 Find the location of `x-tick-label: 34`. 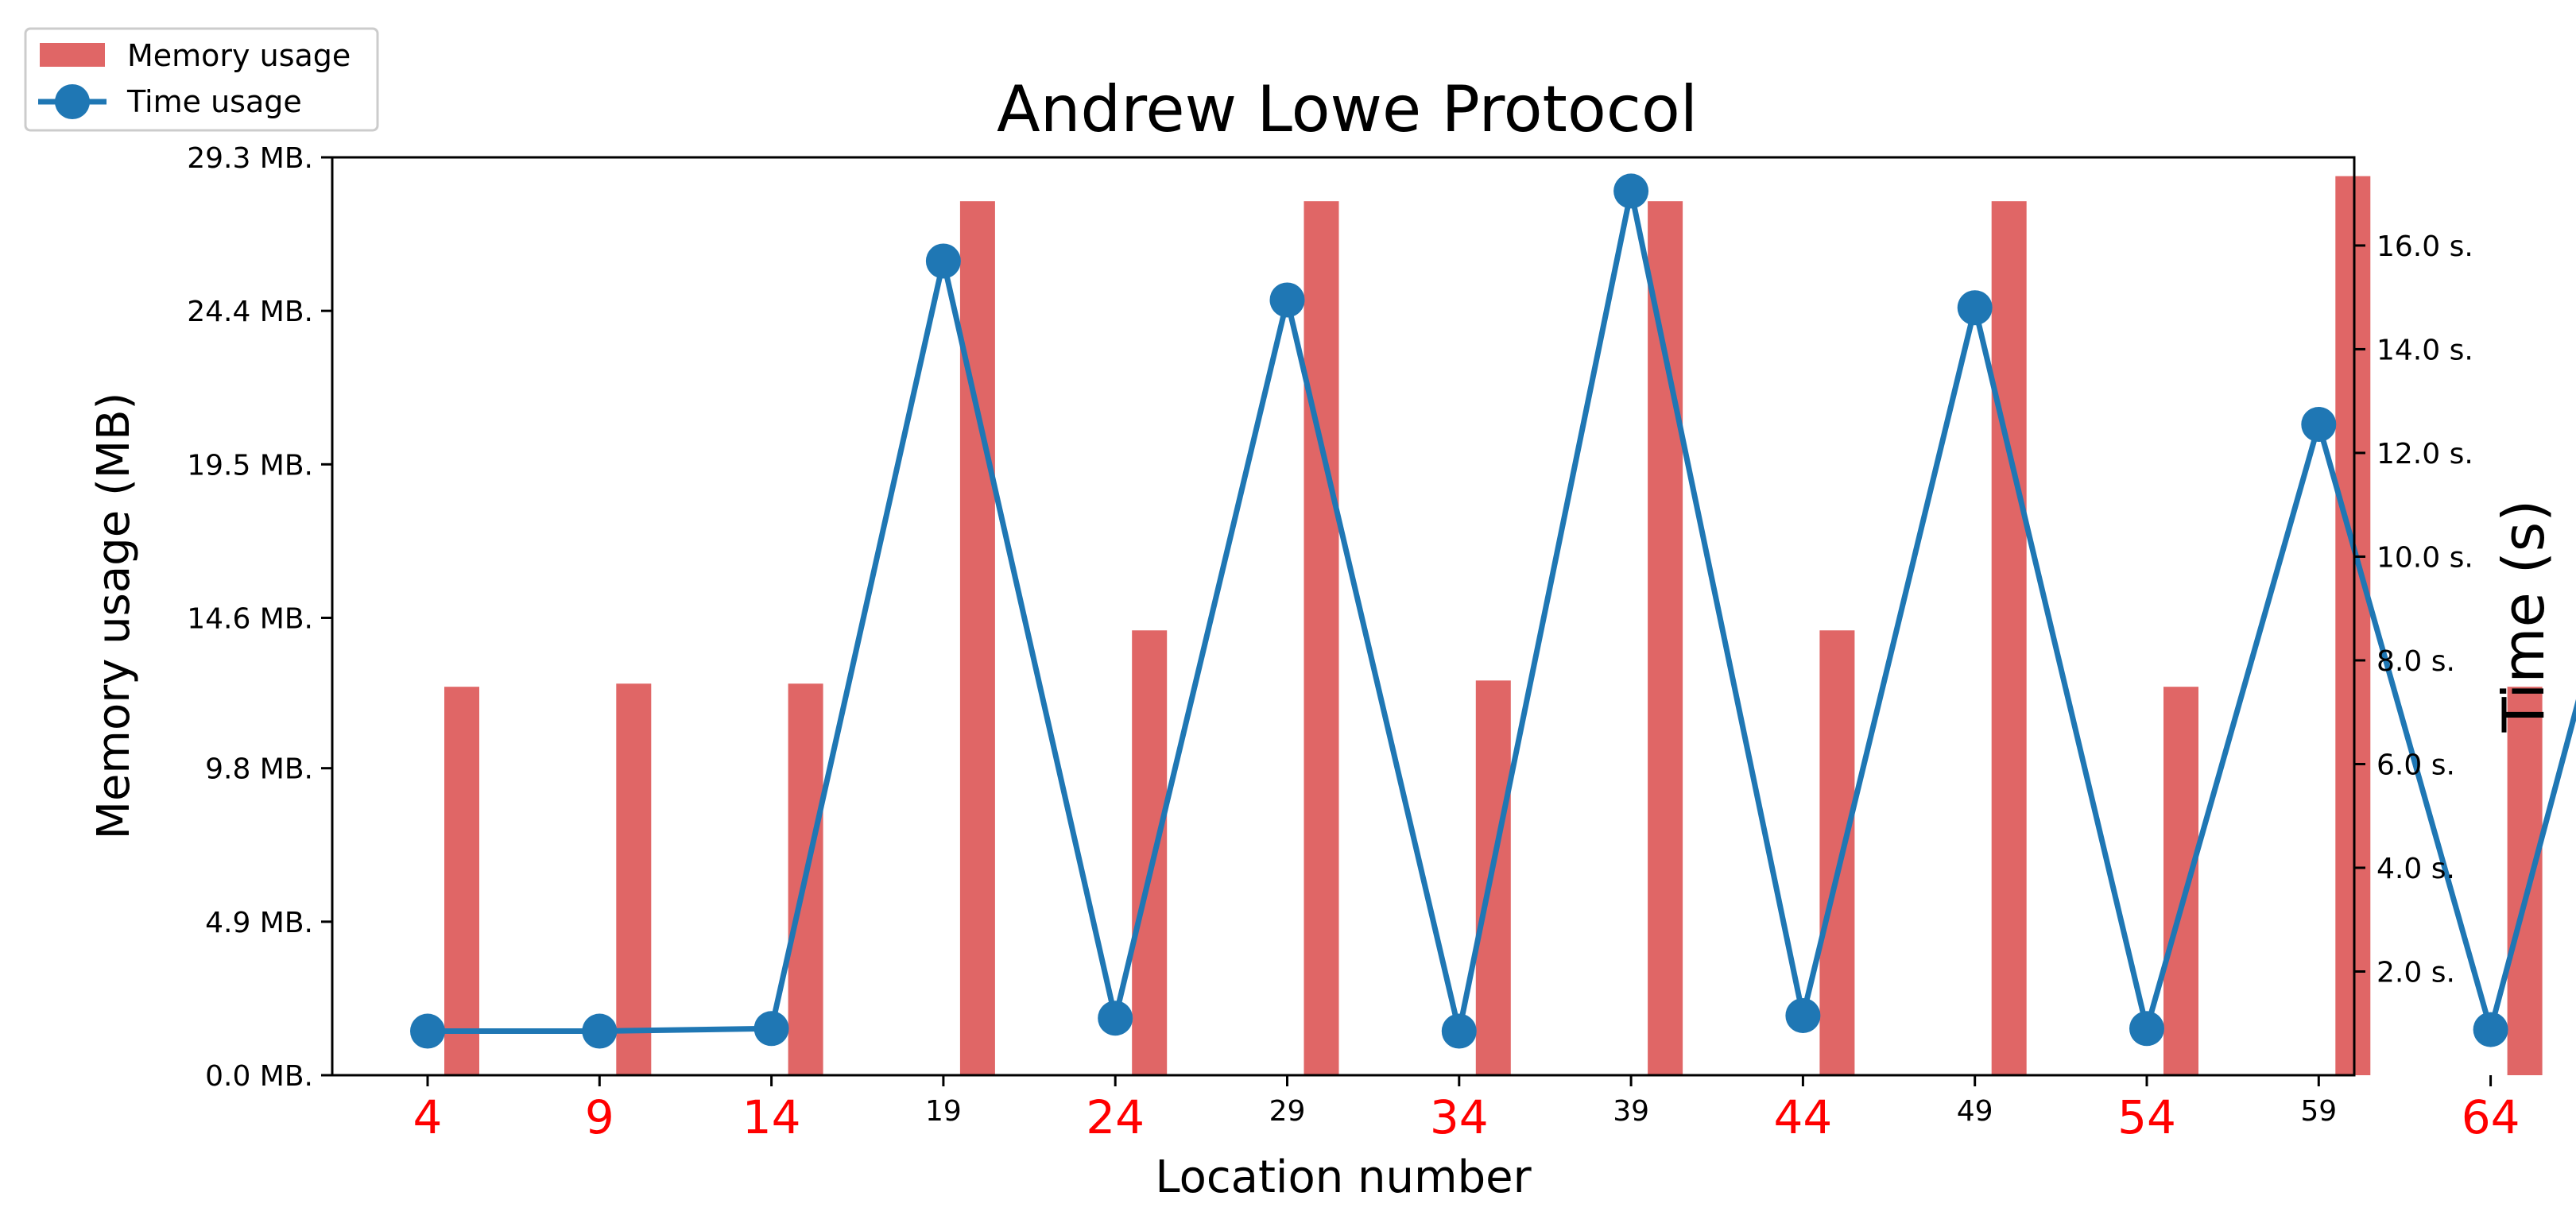

x-tick-label: 34 is located at coordinates (1459, 1117).